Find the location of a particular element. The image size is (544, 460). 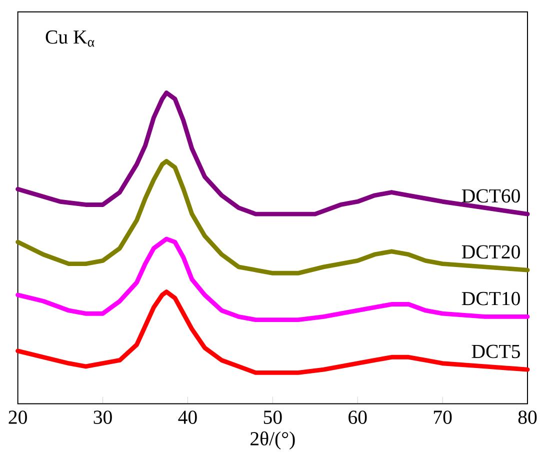

x-tick-label: 80 is located at coordinates (527, 417).